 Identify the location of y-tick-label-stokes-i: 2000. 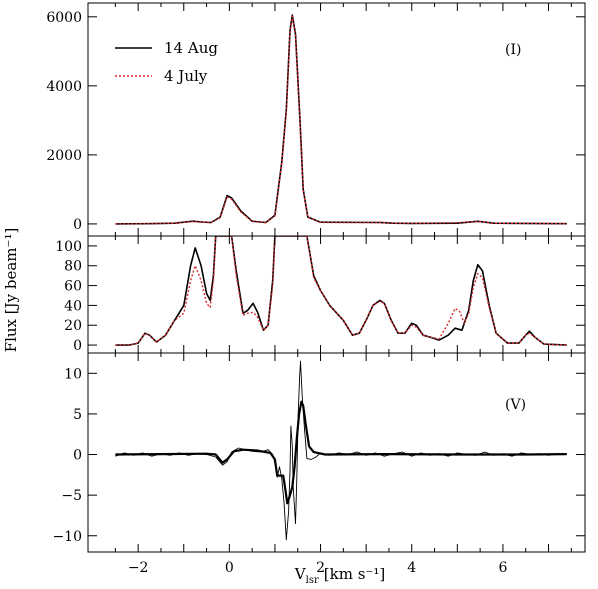
(64, 156).